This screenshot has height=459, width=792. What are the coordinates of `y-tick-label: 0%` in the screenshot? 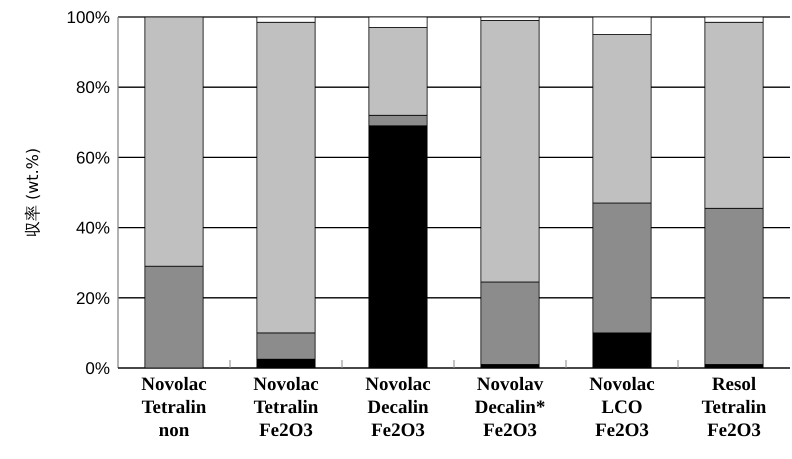 It's located at (97, 368).